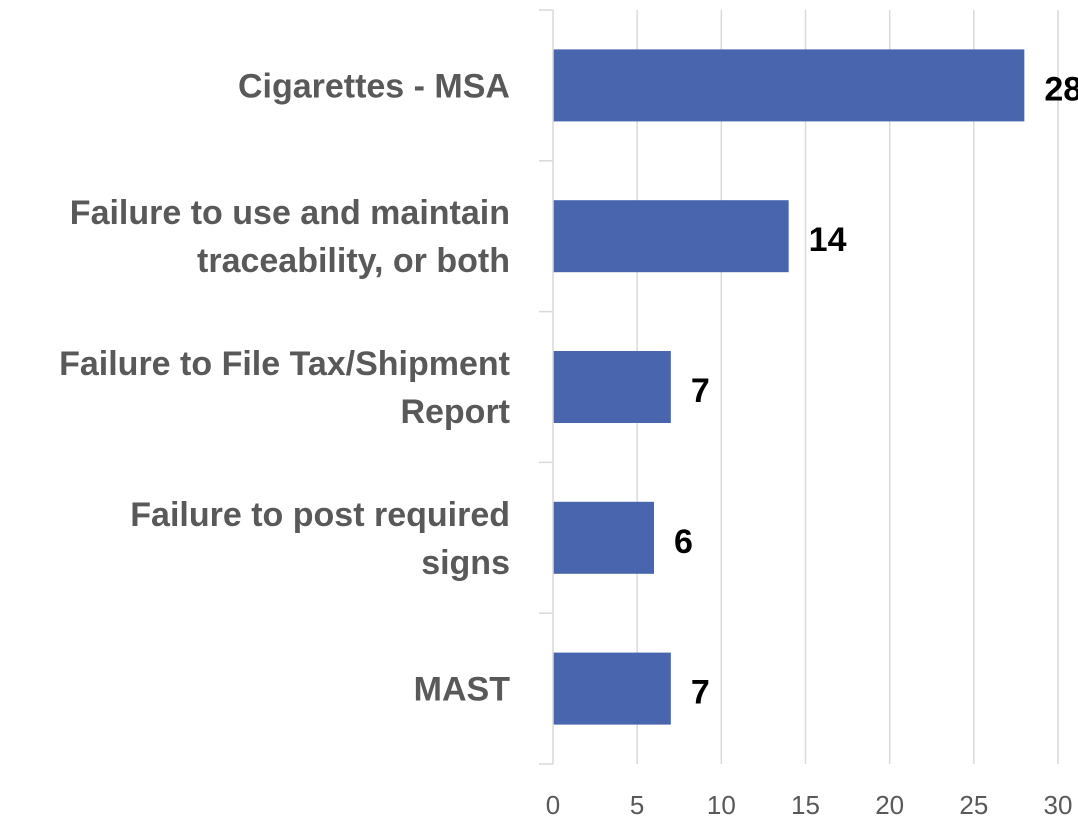  I want to click on x-tick-labels: 0 5 10 15 20 25 30, so click(809, 804).